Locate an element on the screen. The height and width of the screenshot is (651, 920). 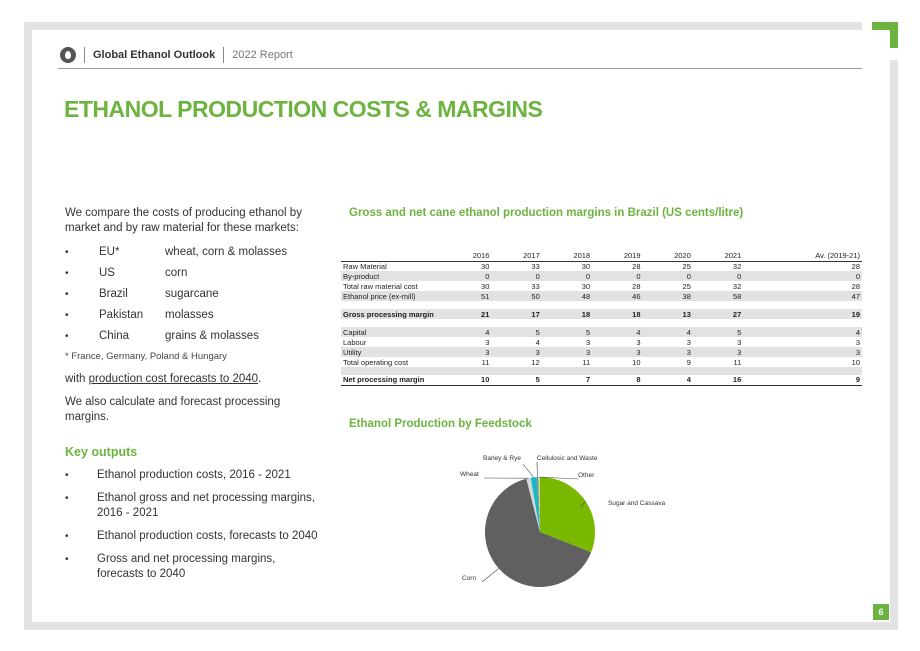
table-cell: 27 is located at coordinates (718, 314).